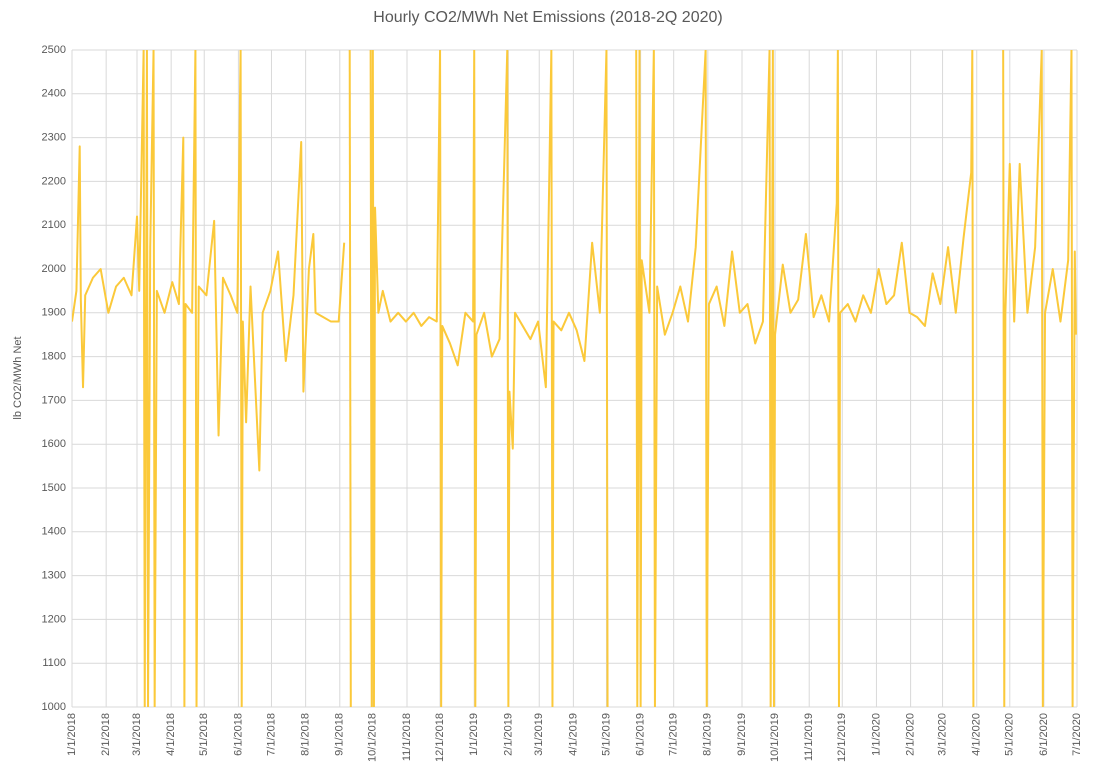 The width and height of the screenshot is (1097, 775). What do you see at coordinates (641, 734) in the screenshot?
I see `x-tick-label: 6/1/2019` at bounding box center [641, 734].